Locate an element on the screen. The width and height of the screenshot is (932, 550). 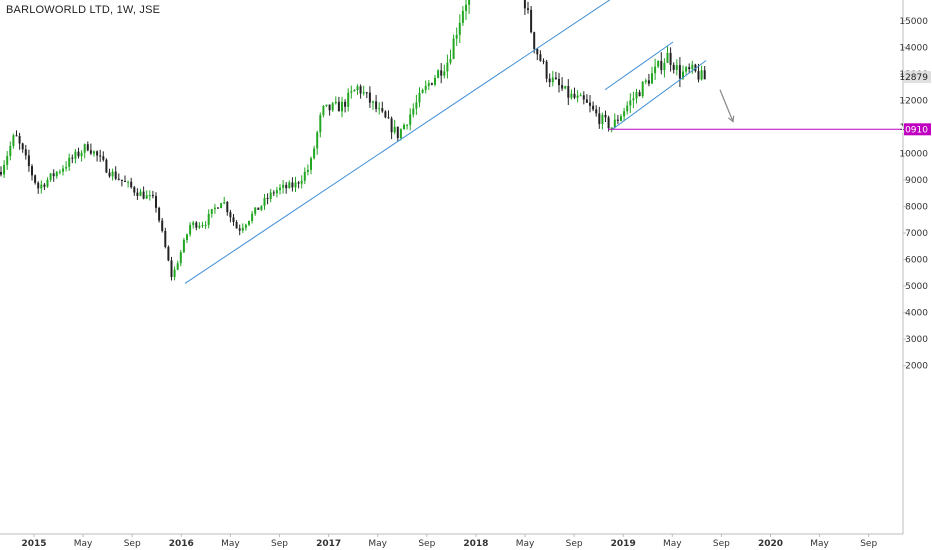
price-tick-label: 2000 is located at coordinates (916, 367).